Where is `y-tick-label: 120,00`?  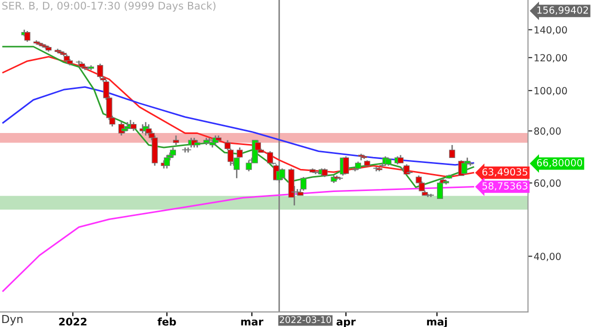 y-tick-label: 120,00 is located at coordinates (550, 58).